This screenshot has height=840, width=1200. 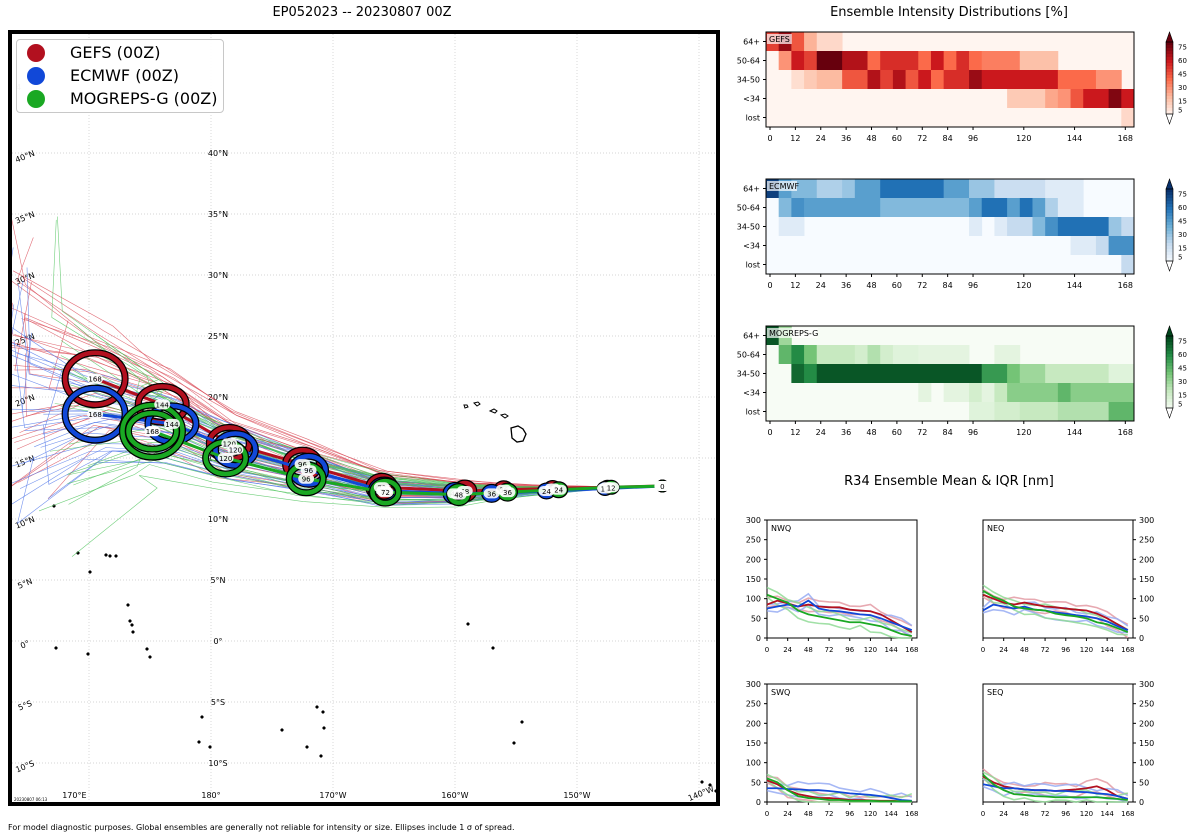 I want to click on hour-label: 120, so click(x=225, y=459).